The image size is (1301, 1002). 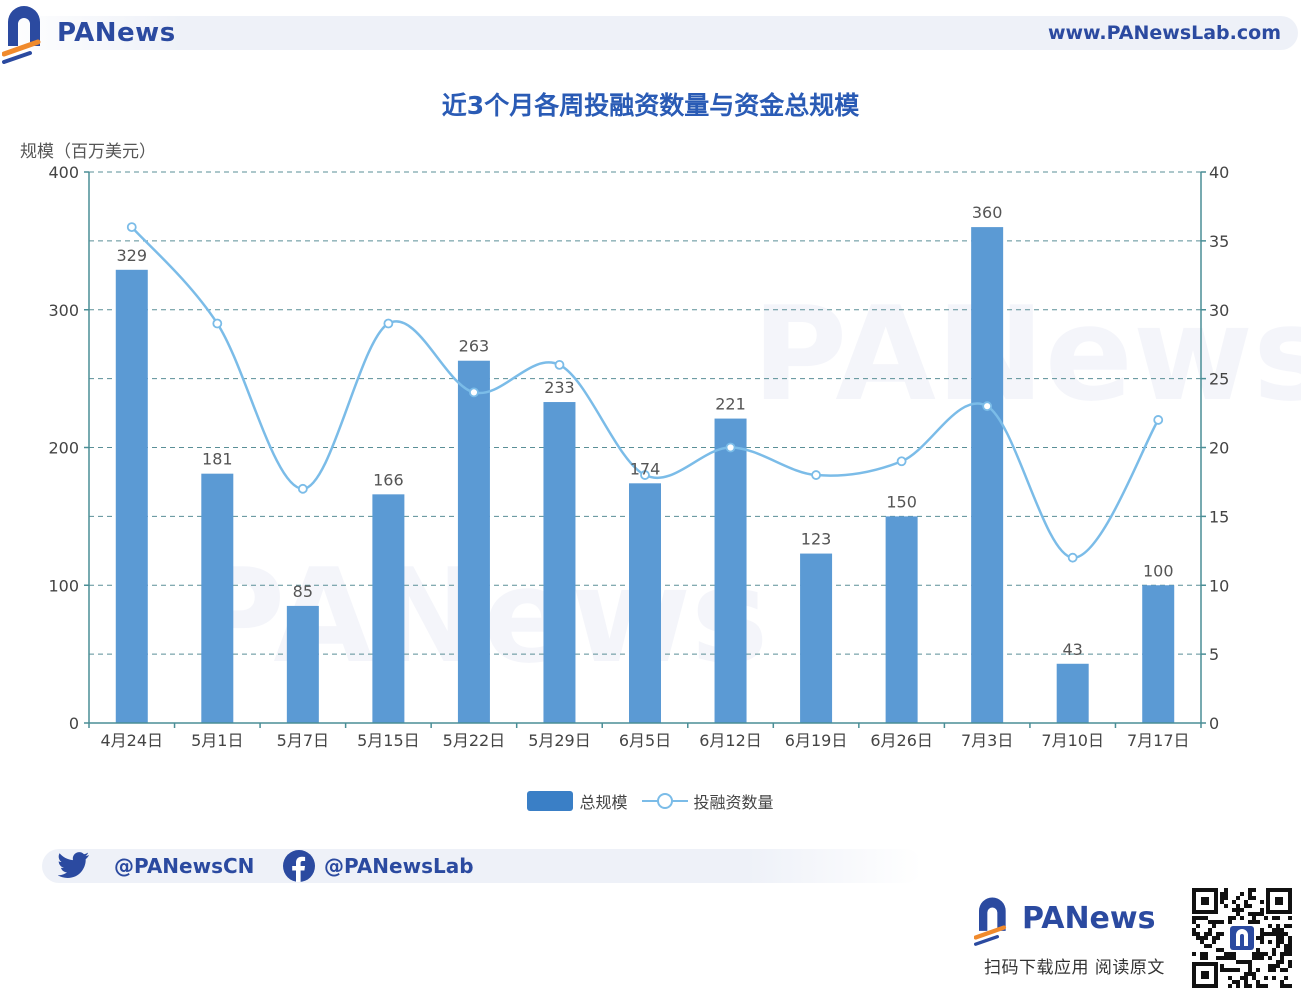 What do you see at coordinates (901, 501) in the screenshot?
I see `bar-data-label: 150` at bounding box center [901, 501].